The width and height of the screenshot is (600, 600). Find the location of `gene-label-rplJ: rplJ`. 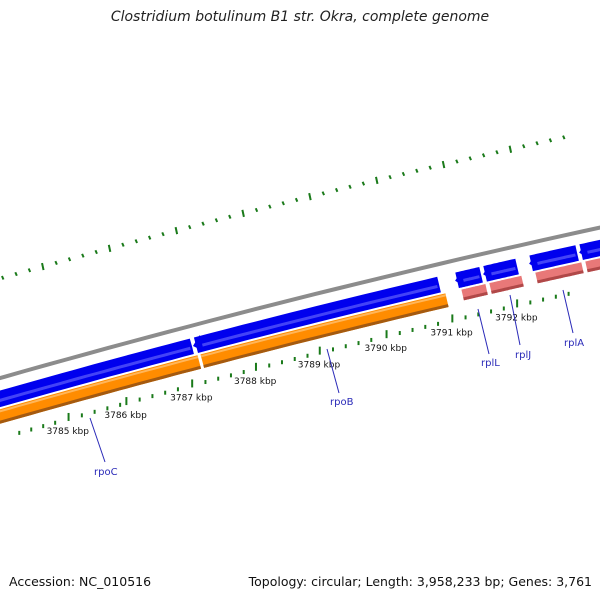

gene-label-rplJ: rplJ is located at coordinates (523, 355).